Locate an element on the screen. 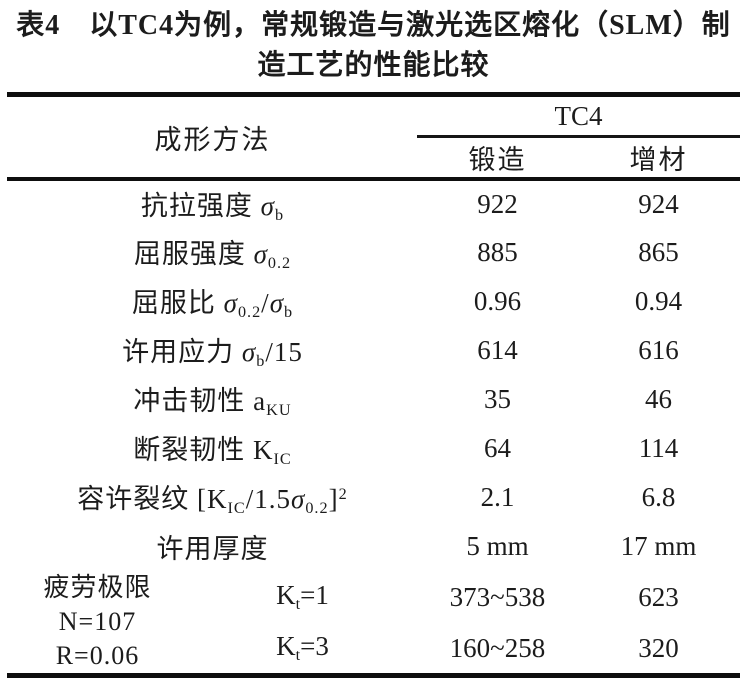 This screenshot has width=747, height=695. kt-label: Kt=3 is located at coordinates (302, 649).